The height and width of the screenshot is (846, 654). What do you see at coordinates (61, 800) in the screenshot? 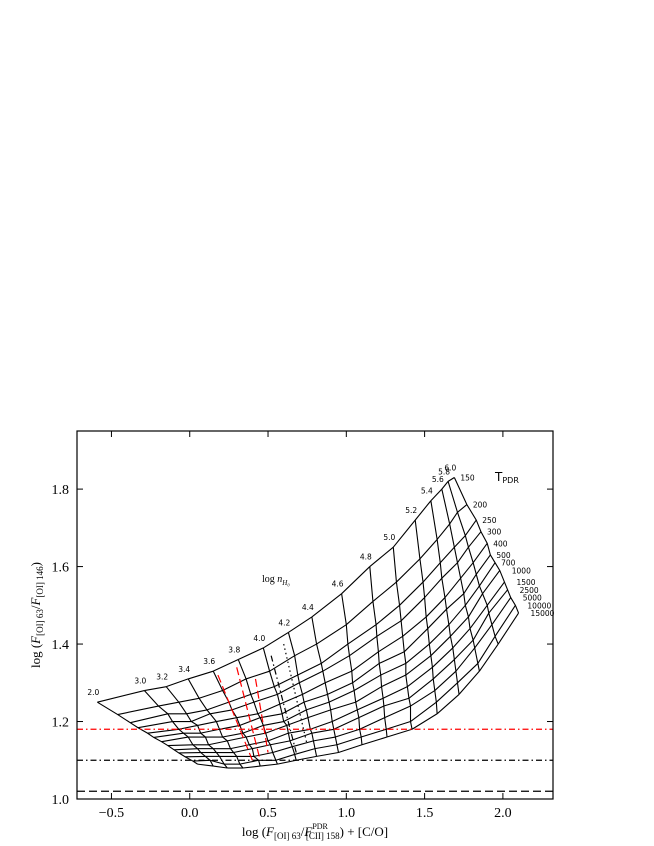
I see `y-tick-label: 1.0` at bounding box center [61, 800].